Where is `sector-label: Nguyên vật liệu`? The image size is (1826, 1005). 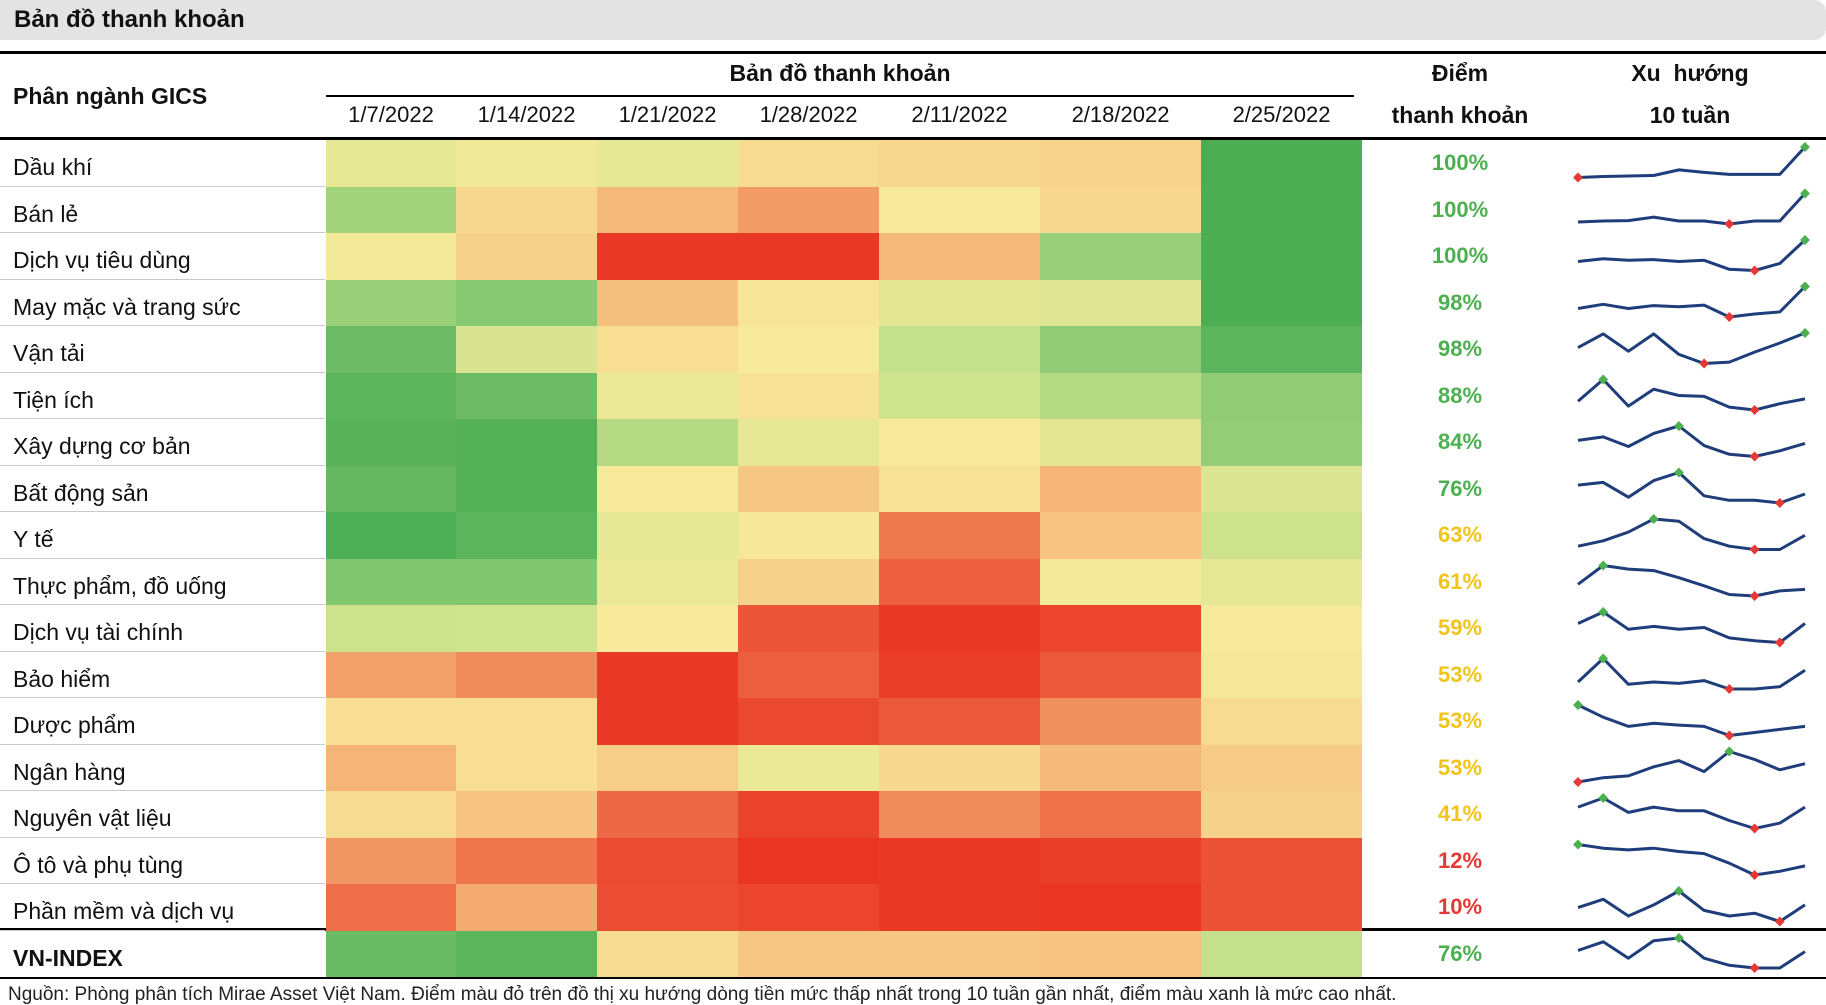 sector-label: Nguyên vật liệu is located at coordinates (92, 818).